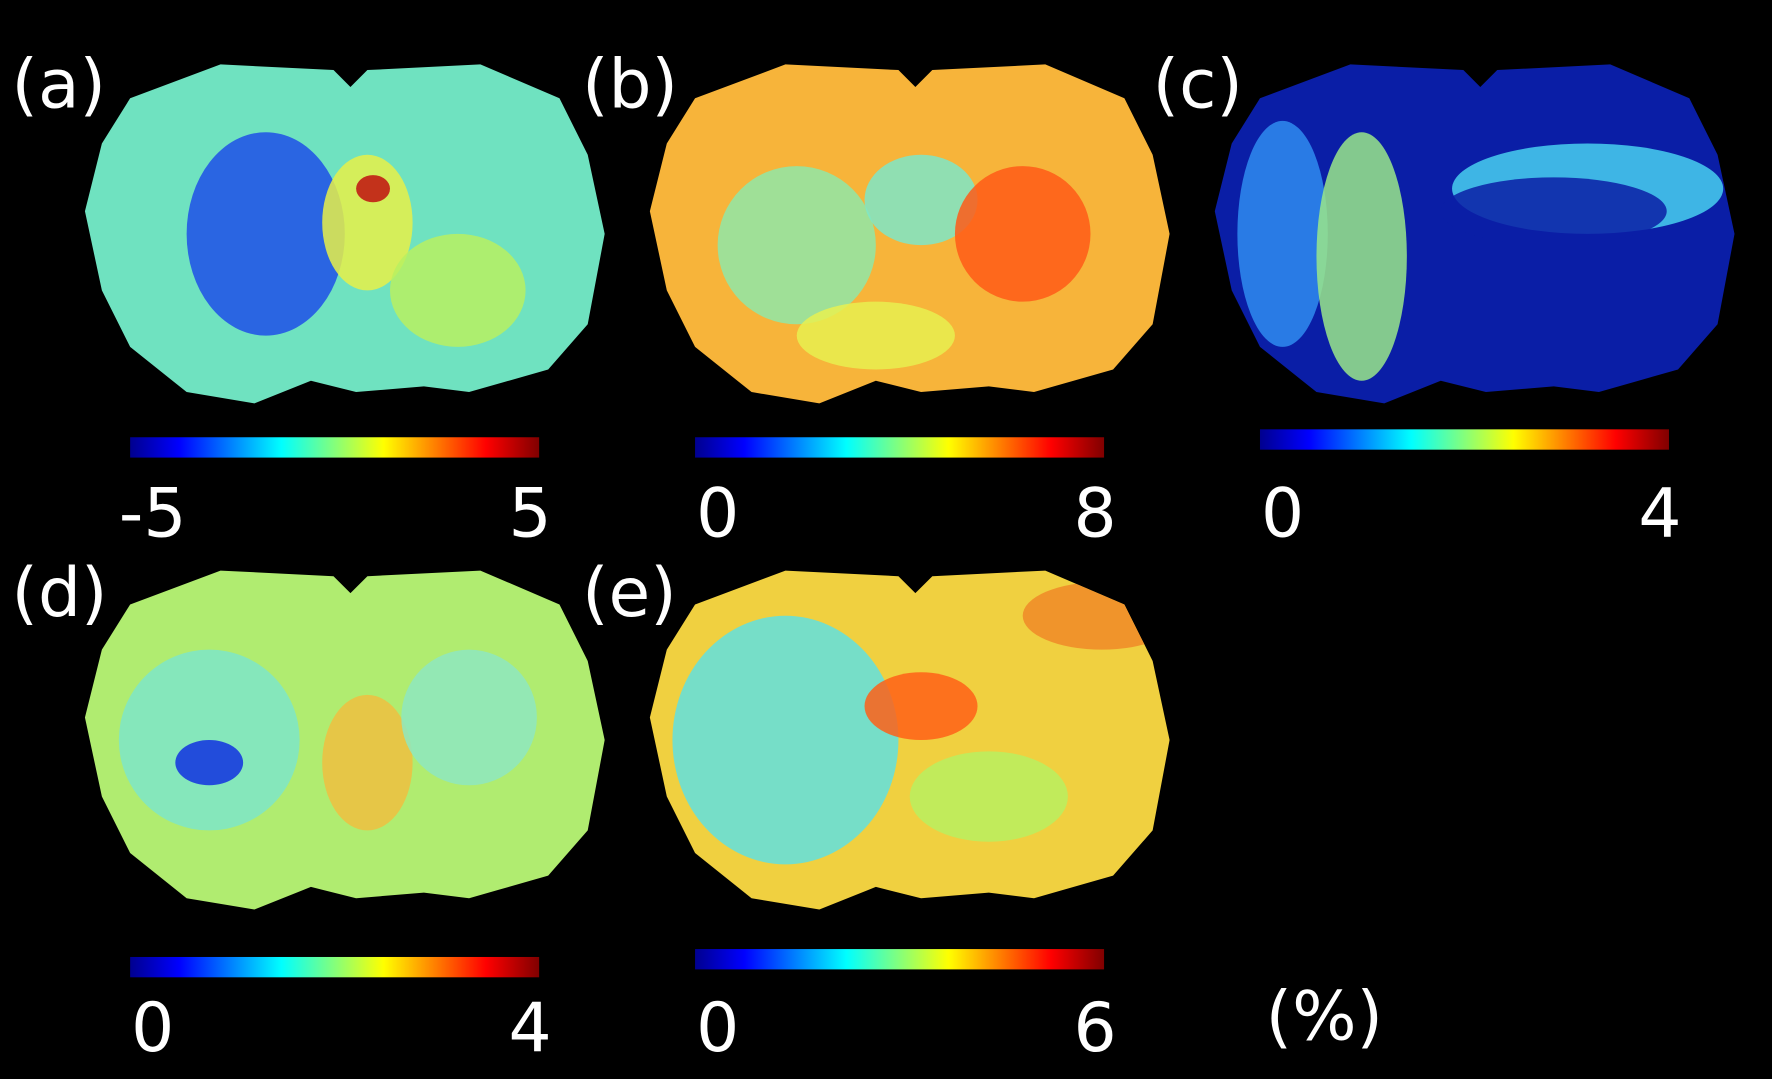  What do you see at coordinates (1094, 513) in the screenshot?
I see `colorbar-max-label: 8` at bounding box center [1094, 513].